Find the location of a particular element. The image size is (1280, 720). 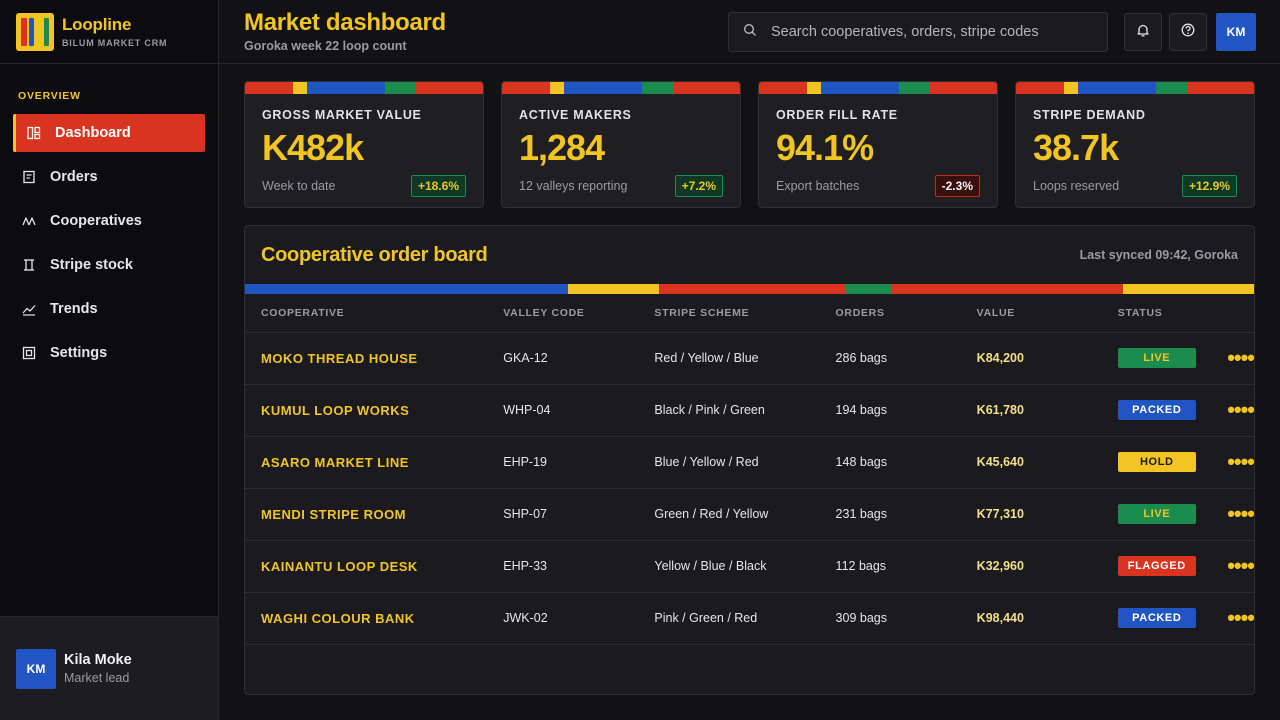

kpi-value: 1,284 is located at coordinates (562, 147).